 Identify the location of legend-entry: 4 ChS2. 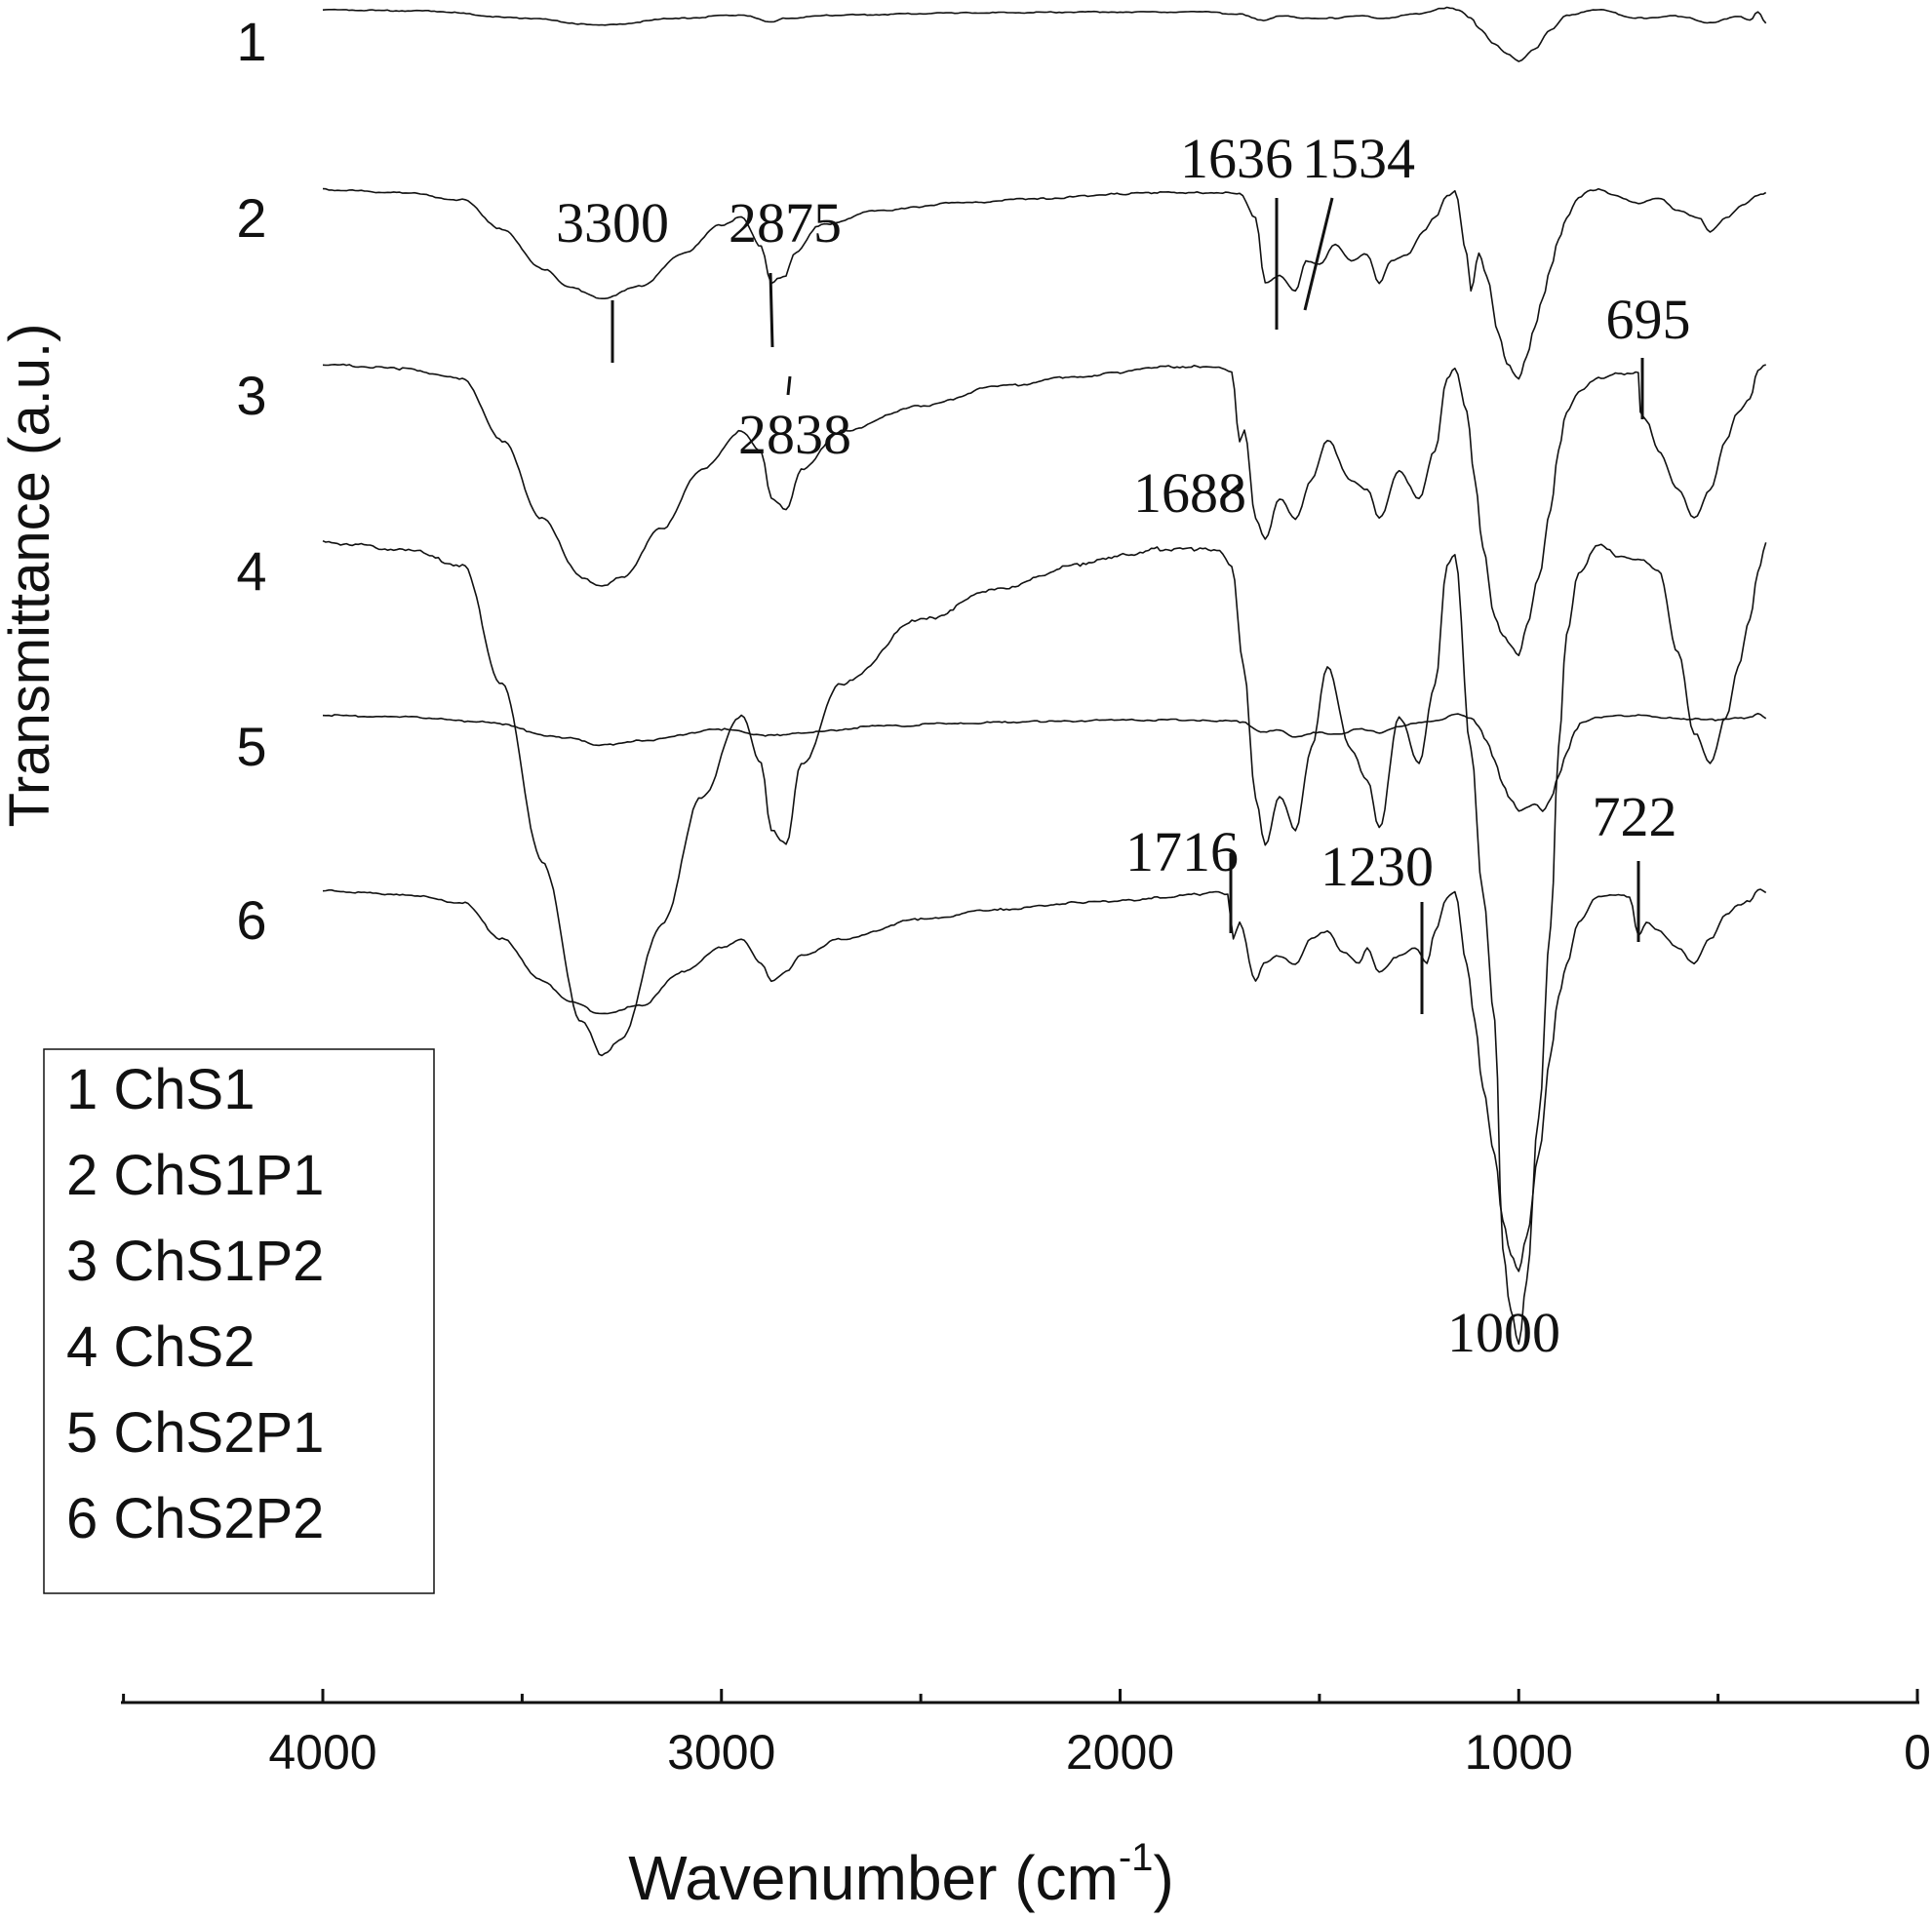
(160, 1347).